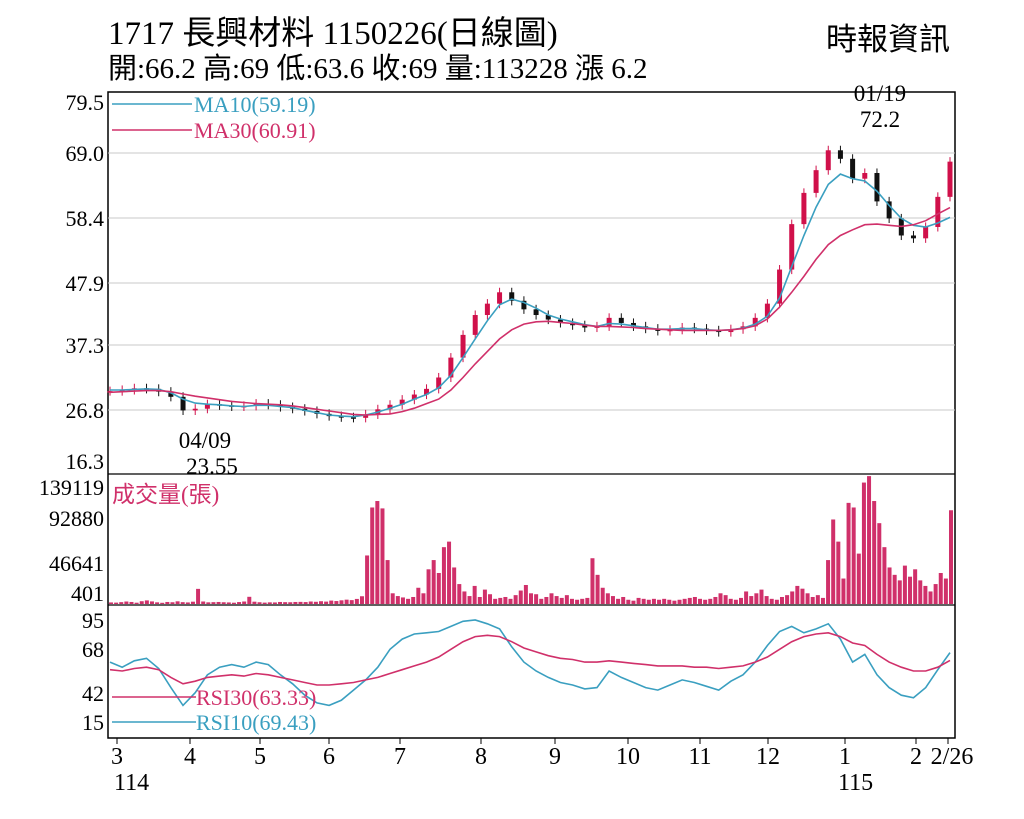 The height and width of the screenshot is (819, 1024). I want to click on x-tick-label: 5, so click(260, 757).